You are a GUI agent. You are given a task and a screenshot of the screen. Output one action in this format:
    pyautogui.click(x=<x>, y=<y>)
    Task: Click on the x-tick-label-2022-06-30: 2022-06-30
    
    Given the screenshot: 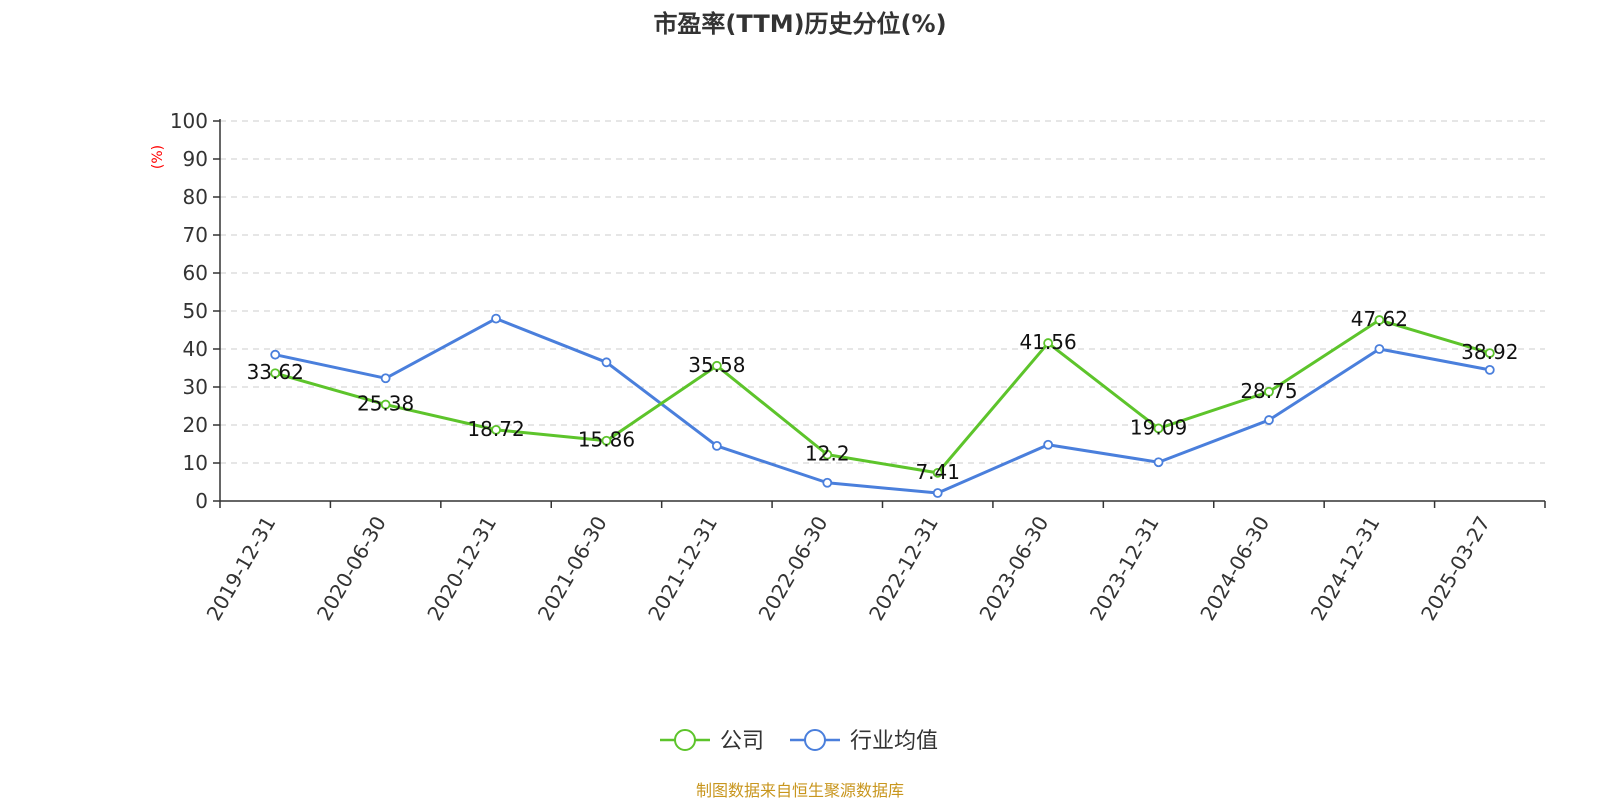 What is the action you would take?
    pyautogui.click(x=793, y=568)
    